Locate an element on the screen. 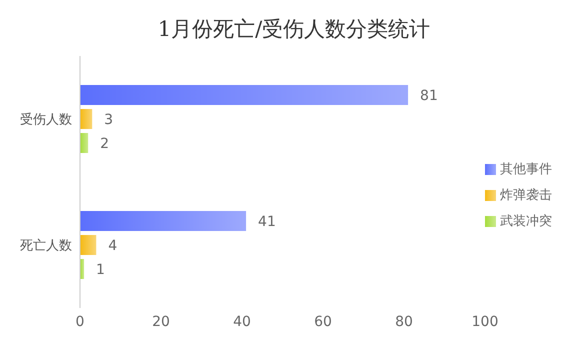 This screenshot has width=588, height=350. x-tick-label: 100 is located at coordinates (485, 322).